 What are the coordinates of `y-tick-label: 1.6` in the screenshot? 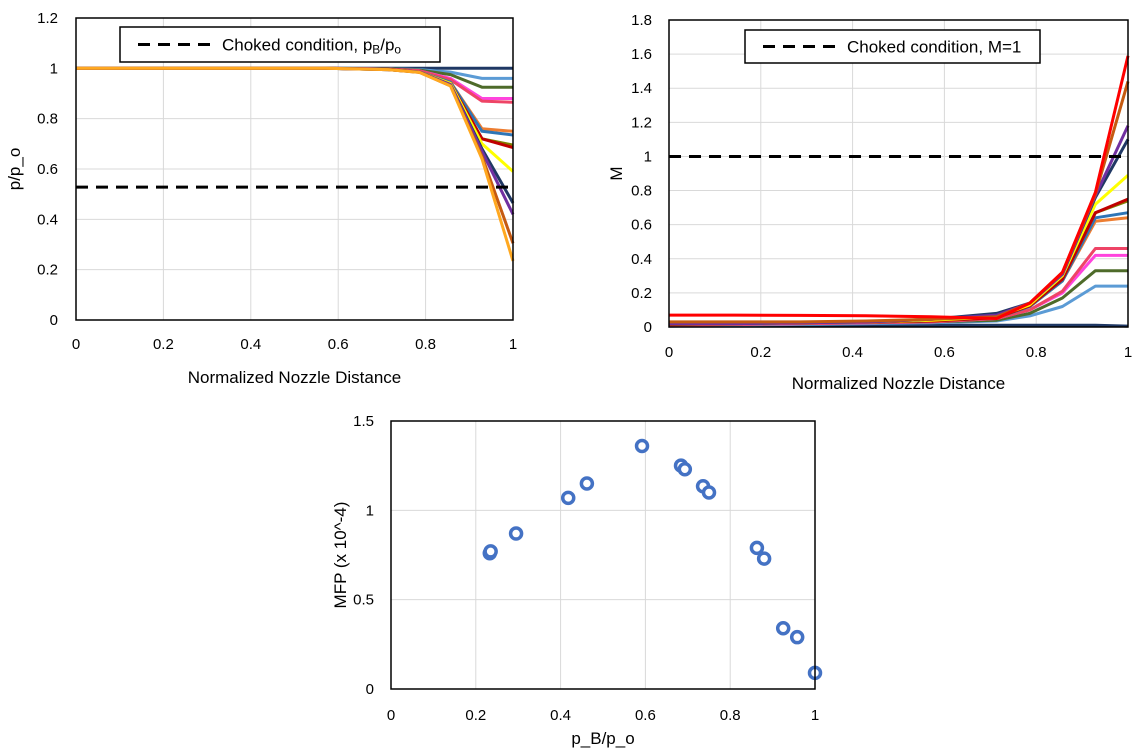 It's located at (641, 54).